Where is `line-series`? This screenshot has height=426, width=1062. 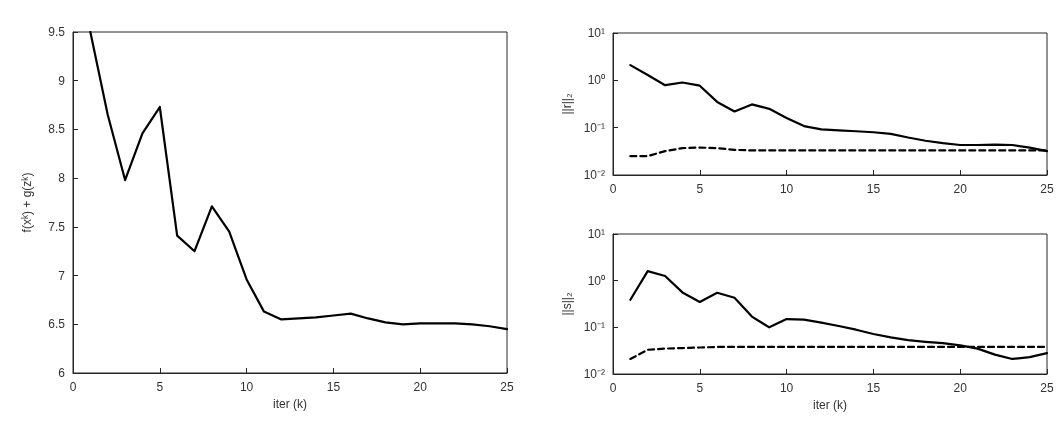
line-series is located at coordinates (839, 315).